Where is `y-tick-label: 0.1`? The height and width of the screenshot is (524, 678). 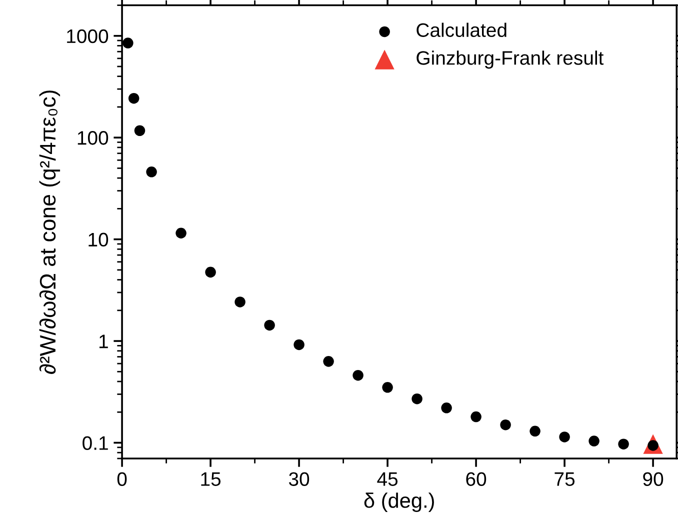
y-tick-label: 0.1 is located at coordinates (95, 443).